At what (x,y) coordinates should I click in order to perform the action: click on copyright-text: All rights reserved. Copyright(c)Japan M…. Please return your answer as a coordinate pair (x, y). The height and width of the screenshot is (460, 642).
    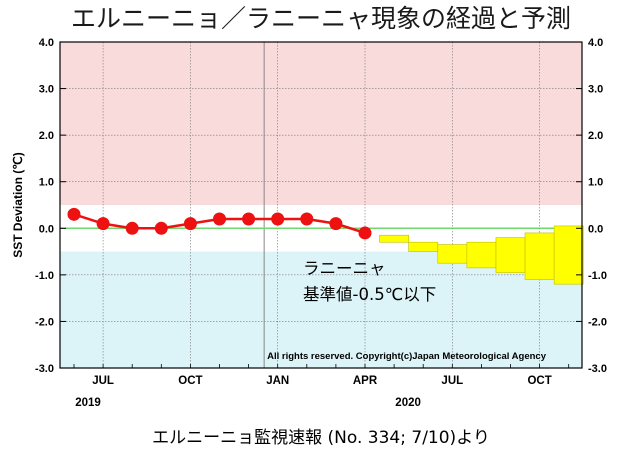
    Looking at the image, I should click on (407, 356).